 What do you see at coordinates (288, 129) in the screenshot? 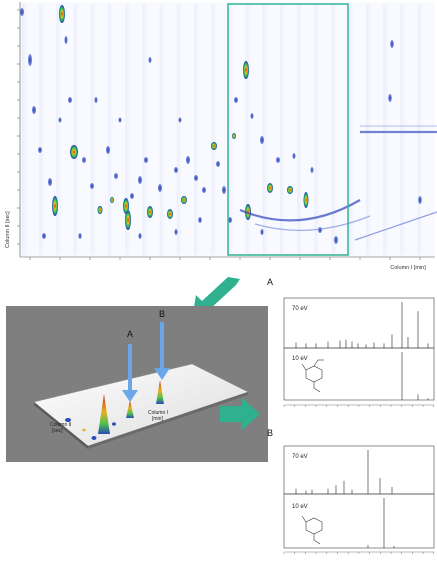
I see `region-of-interest-box` at bounding box center [288, 129].